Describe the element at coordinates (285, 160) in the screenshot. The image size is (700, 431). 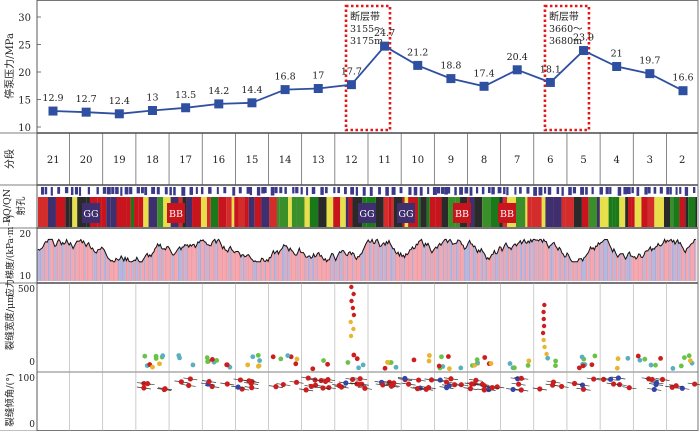
I see `stage-number: 14` at that location.